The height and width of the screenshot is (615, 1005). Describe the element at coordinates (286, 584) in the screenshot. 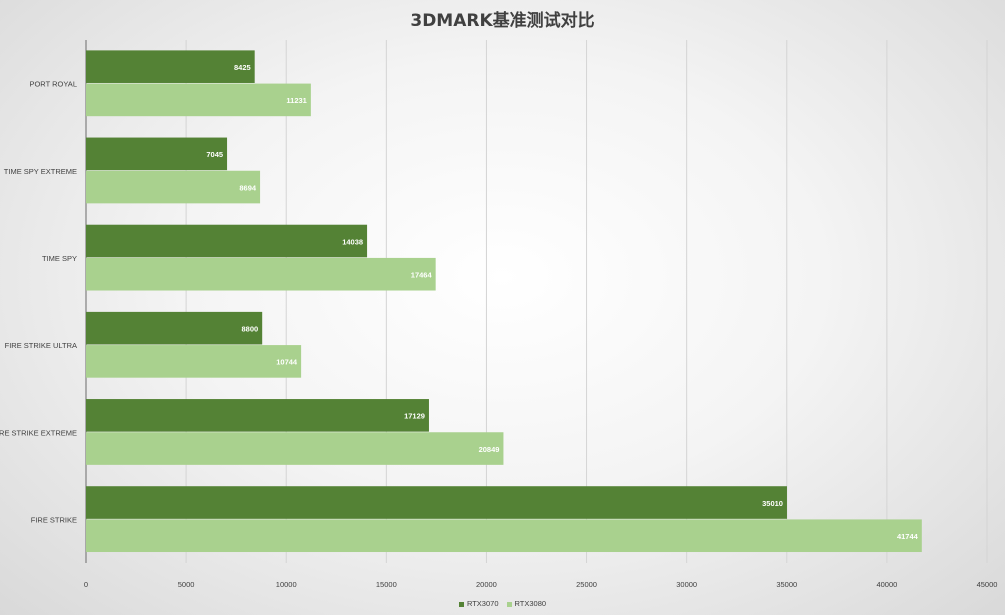

I see `x-tick-label: 10000` at that location.